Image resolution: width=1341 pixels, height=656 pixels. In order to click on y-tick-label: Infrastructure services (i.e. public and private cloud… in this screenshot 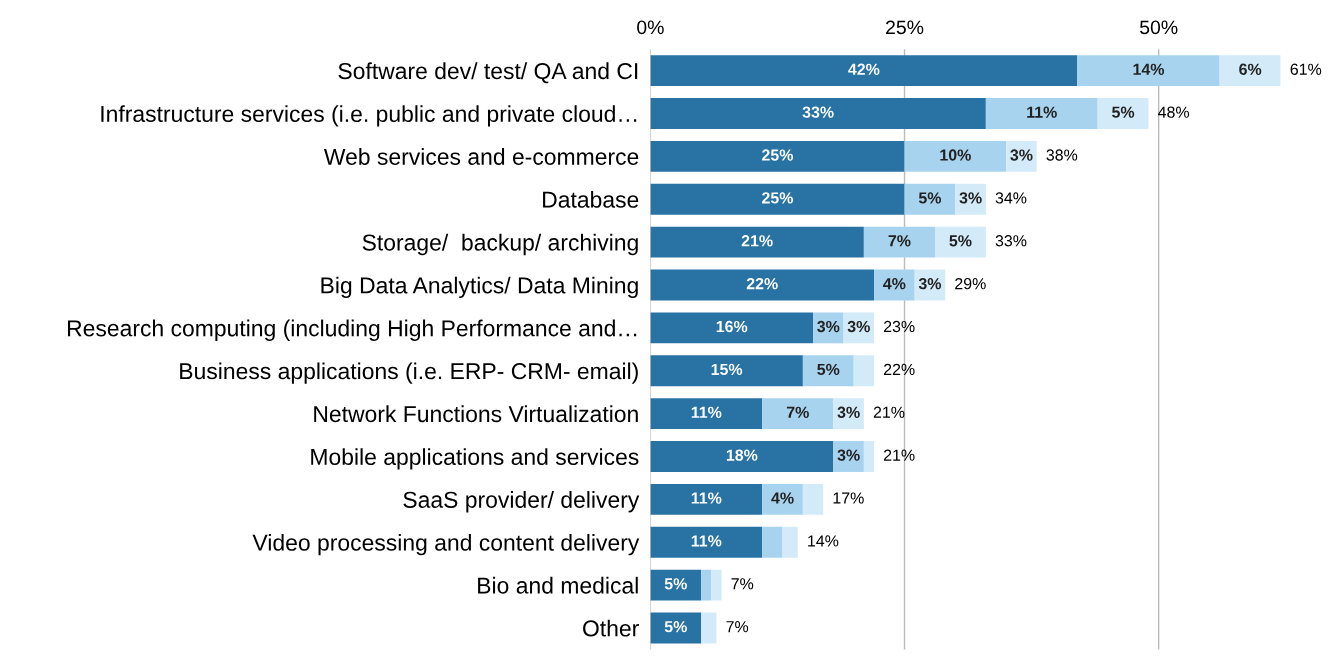, I will do `click(369, 116)`.